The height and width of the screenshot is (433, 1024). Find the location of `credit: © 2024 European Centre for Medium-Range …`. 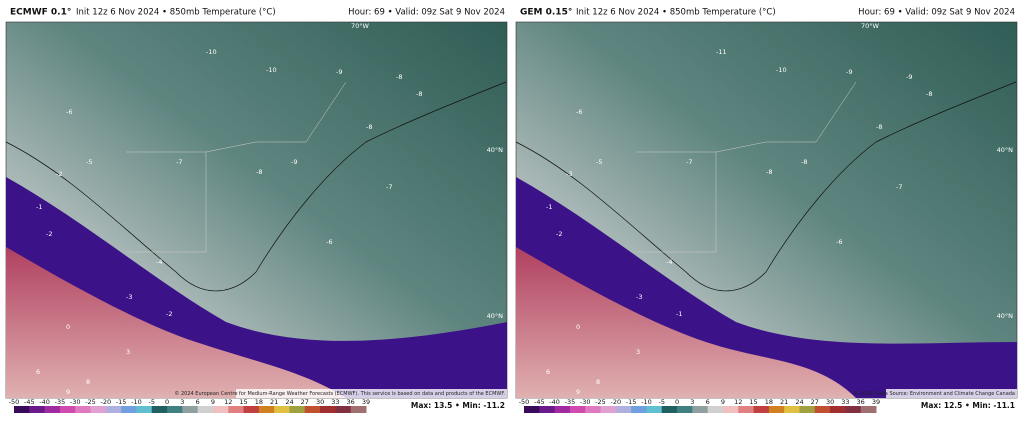

credit: © 2024 European Centre for Medium-Range … is located at coordinates (339, 393).